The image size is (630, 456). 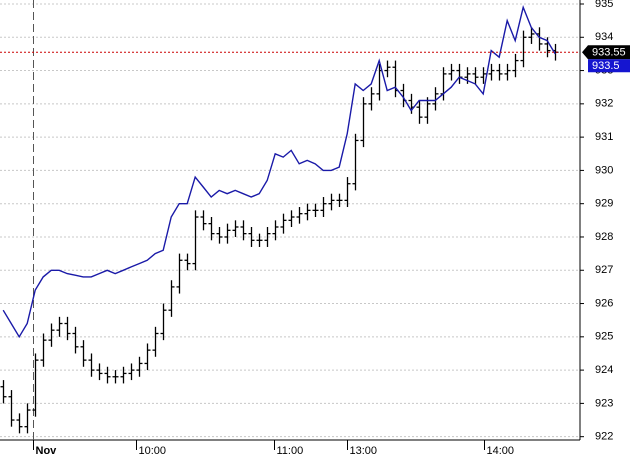 What do you see at coordinates (604, 303) in the screenshot?
I see `y-tick-label: 926` at bounding box center [604, 303].